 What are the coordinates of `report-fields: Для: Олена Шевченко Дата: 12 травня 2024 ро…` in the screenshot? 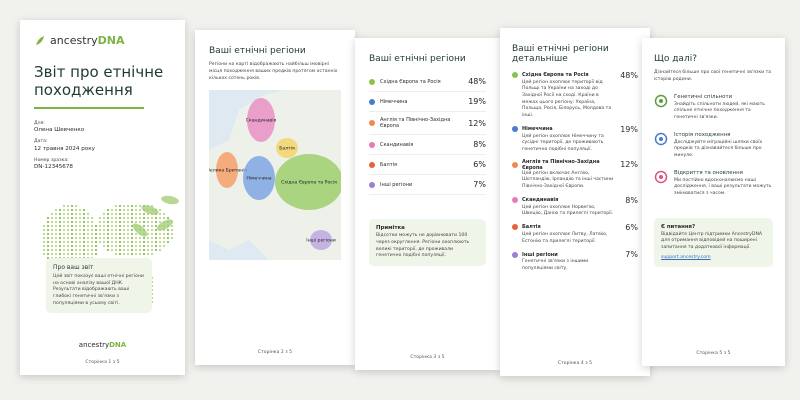 It's located at (102, 146).